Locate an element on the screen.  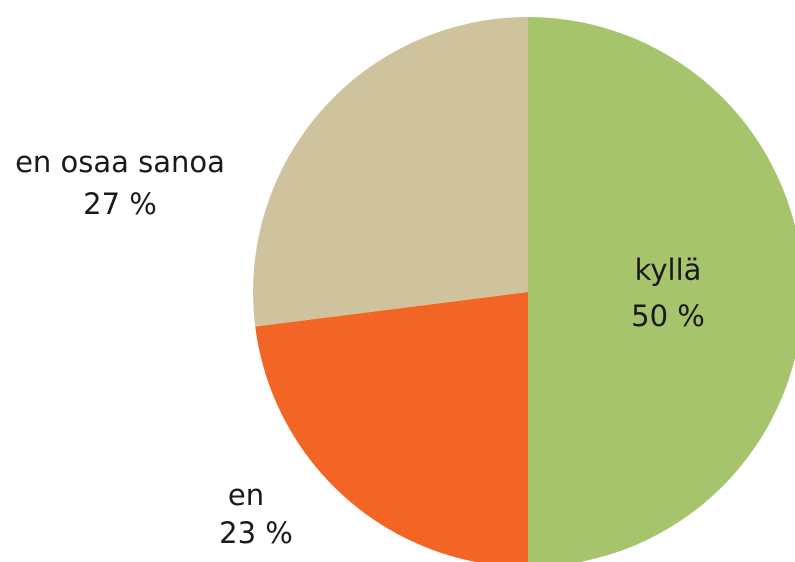
slice-value-label: 23 % is located at coordinates (256, 533).